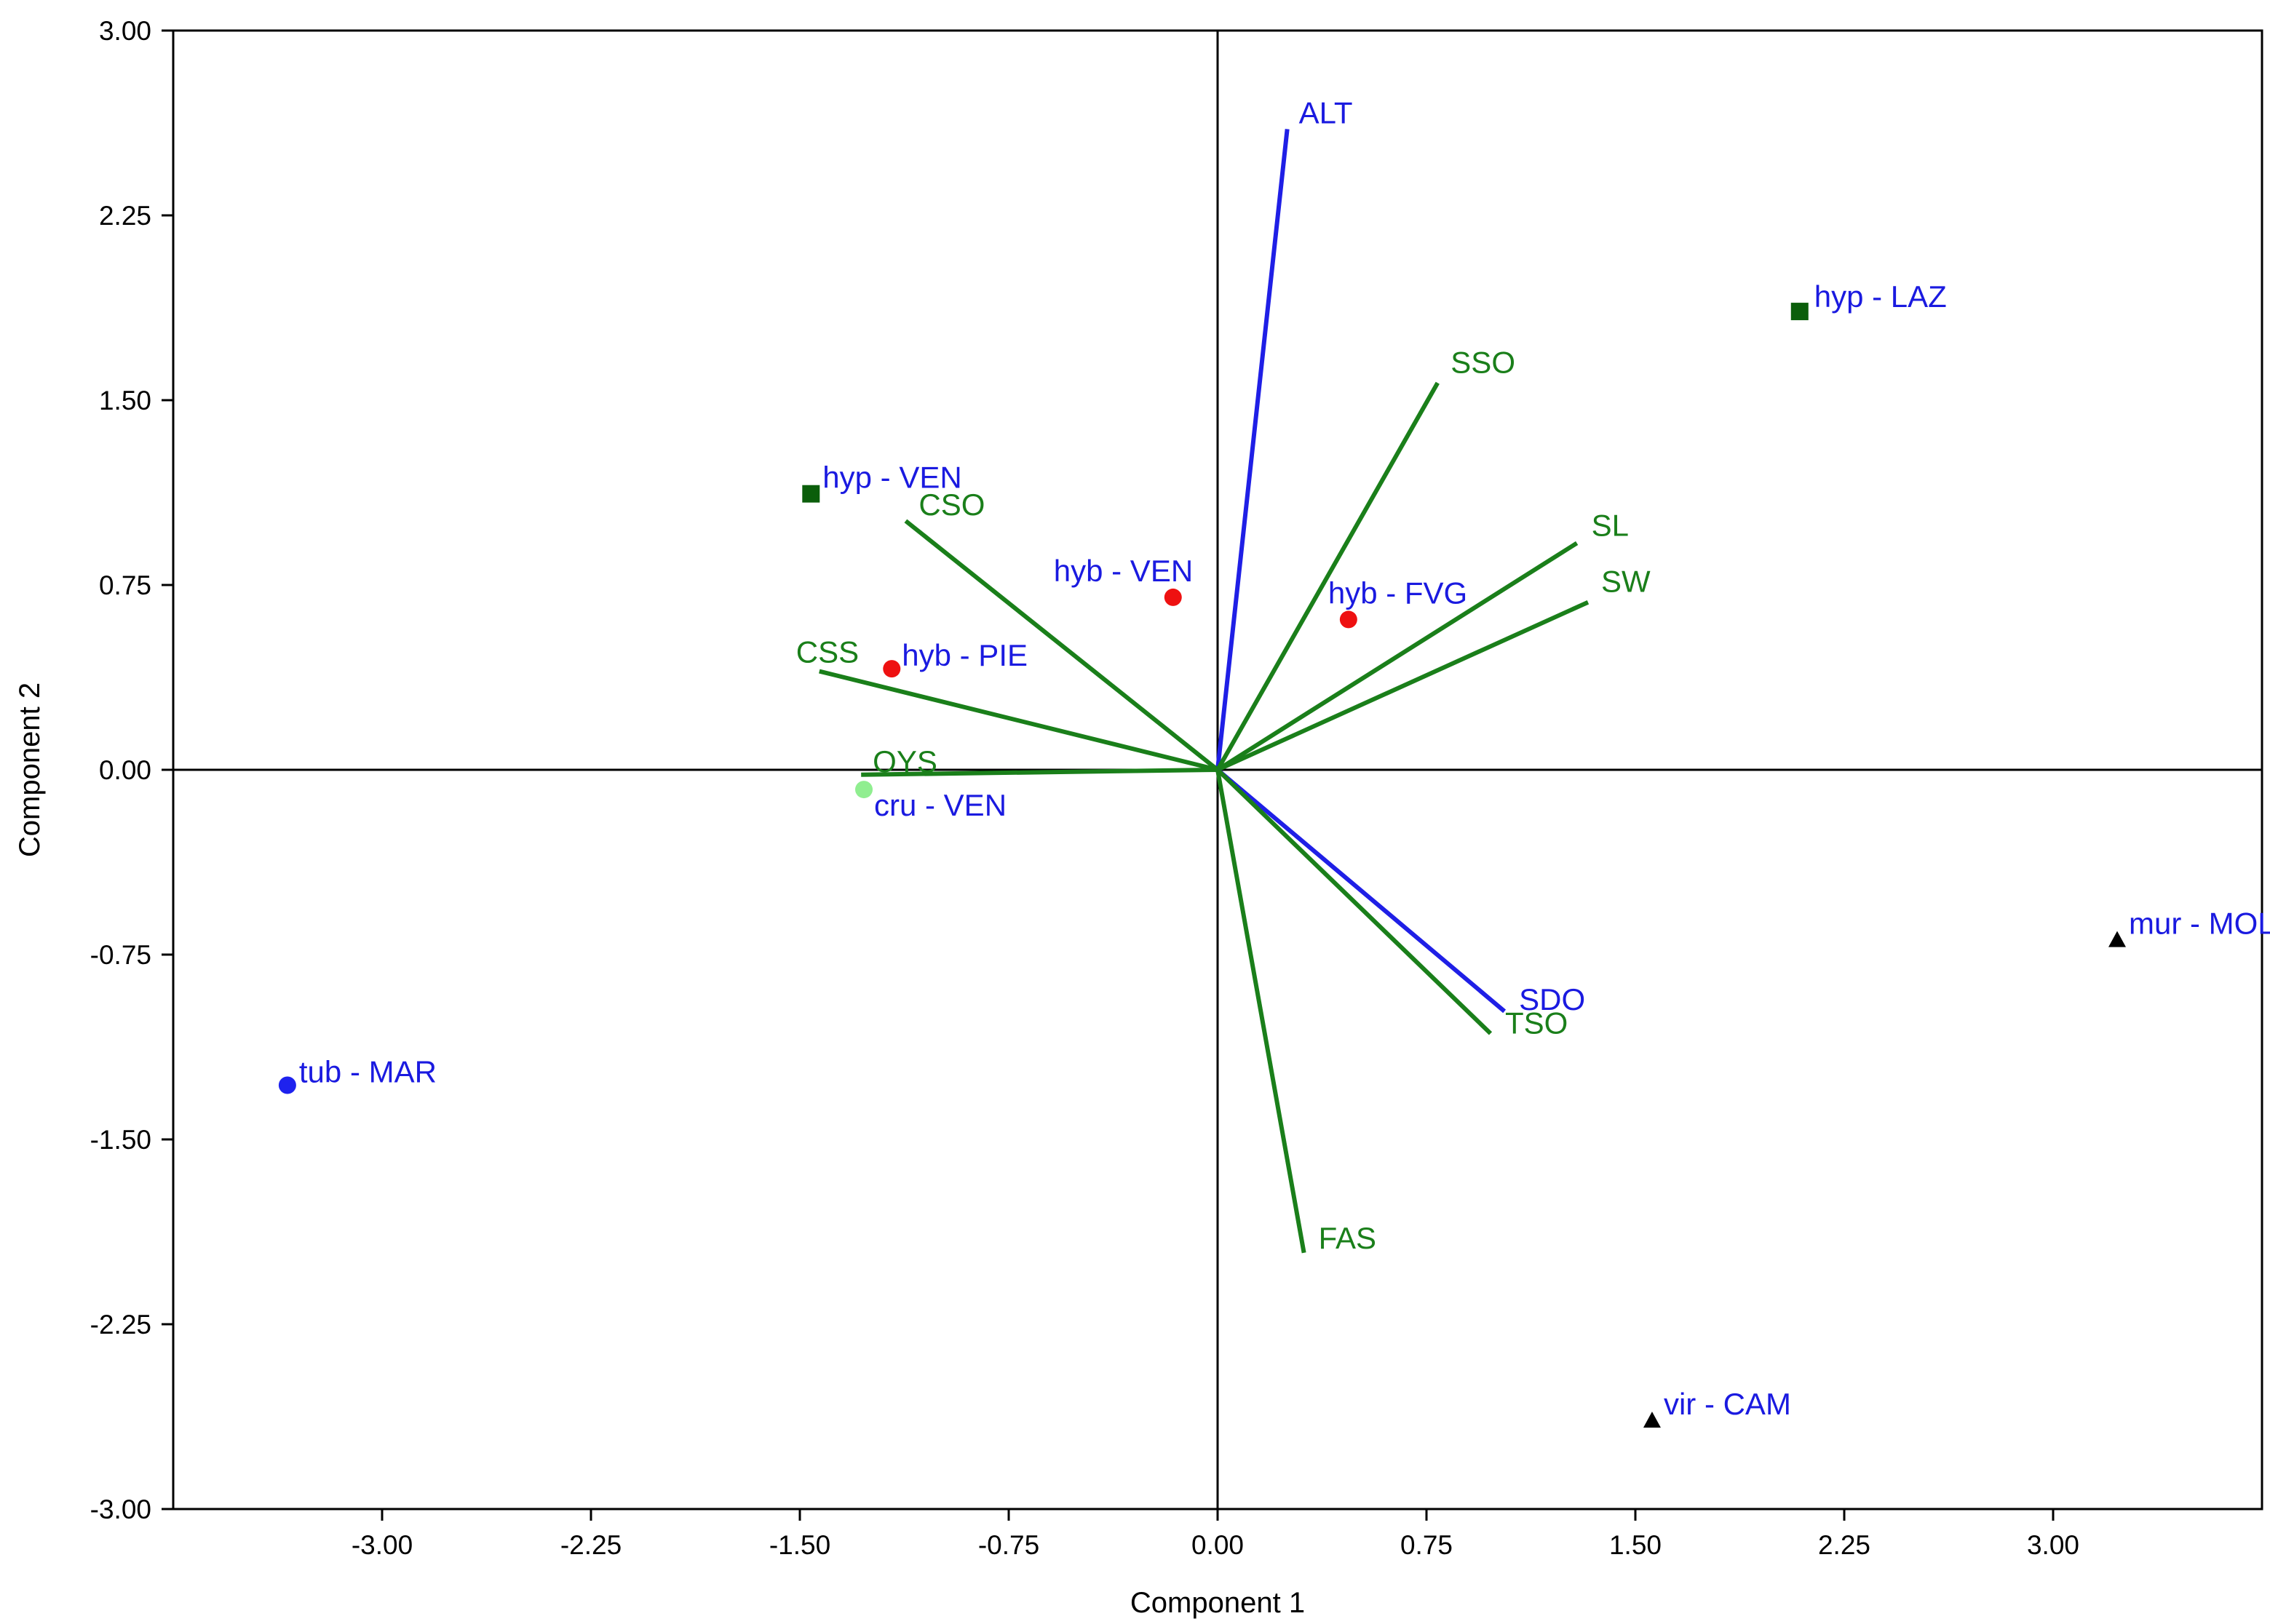  What do you see at coordinates (1348, 619) in the screenshot?
I see `point-hyb-fvg` at bounding box center [1348, 619].